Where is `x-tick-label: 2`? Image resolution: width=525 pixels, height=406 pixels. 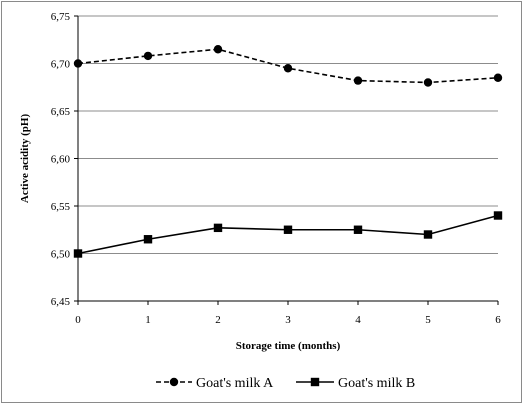 x-tick-label: 2 is located at coordinates (218, 320).